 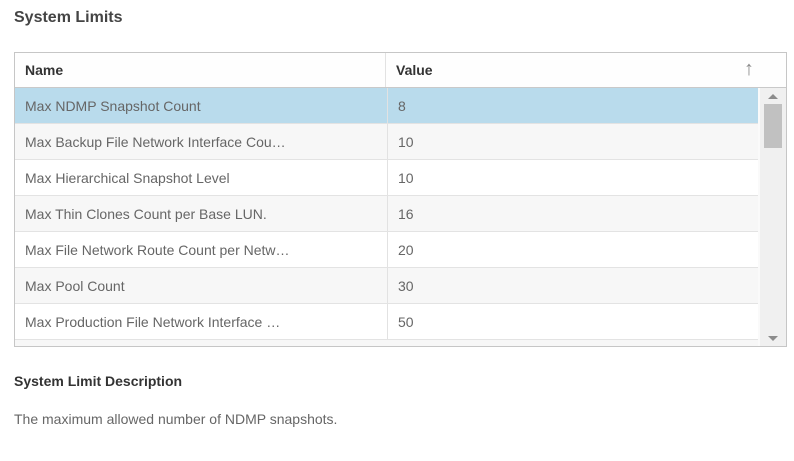 What do you see at coordinates (44, 70) in the screenshot?
I see `column-header-name: Name` at bounding box center [44, 70].